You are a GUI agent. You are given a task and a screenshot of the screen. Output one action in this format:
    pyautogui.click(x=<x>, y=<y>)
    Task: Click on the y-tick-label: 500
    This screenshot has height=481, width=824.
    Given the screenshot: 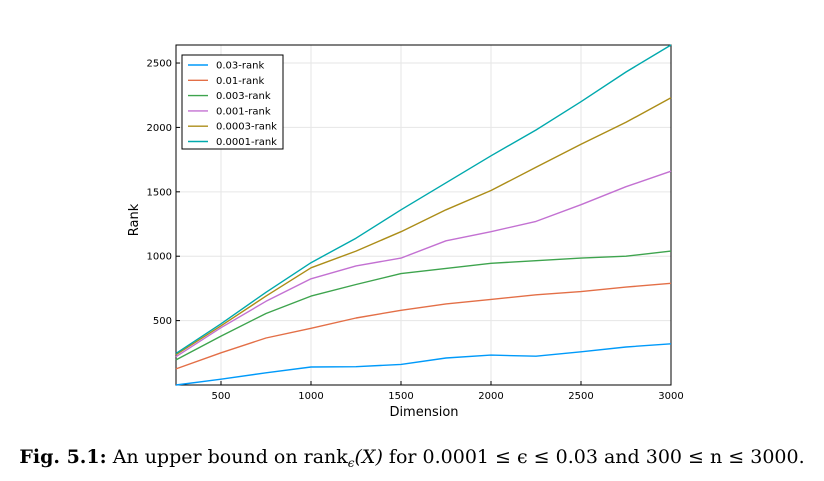 What is the action you would take?
    pyautogui.click(x=162, y=321)
    